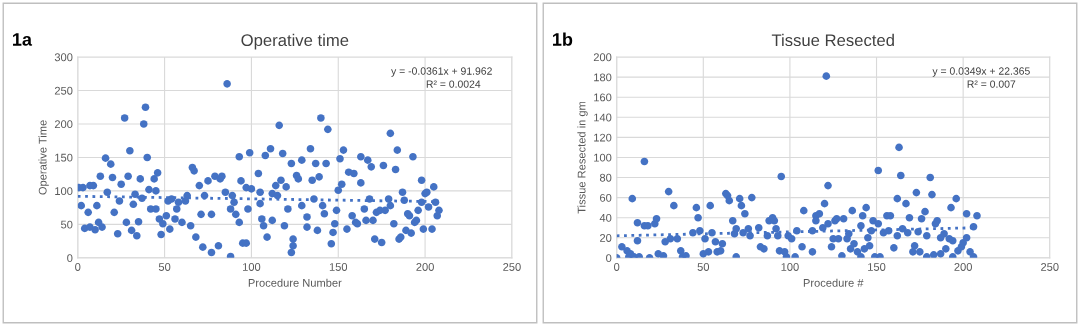 This screenshot has width=1080, height=326. Describe the element at coordinates (295, 282) in the screenshot. I see `x-axis-title: Procedure Number` at that location.